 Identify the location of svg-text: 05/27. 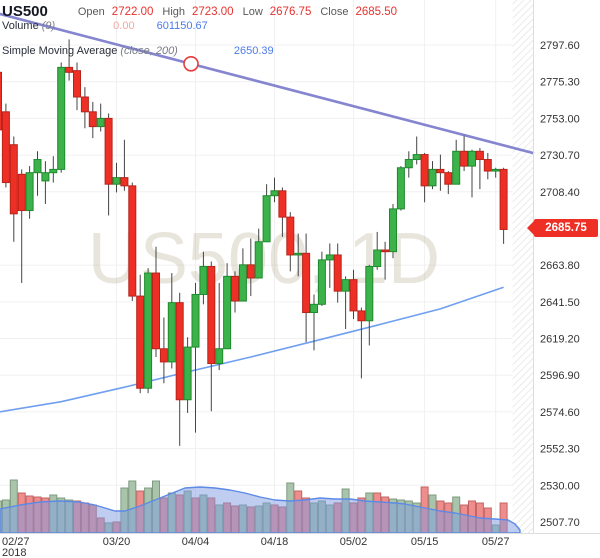
(496, 542).